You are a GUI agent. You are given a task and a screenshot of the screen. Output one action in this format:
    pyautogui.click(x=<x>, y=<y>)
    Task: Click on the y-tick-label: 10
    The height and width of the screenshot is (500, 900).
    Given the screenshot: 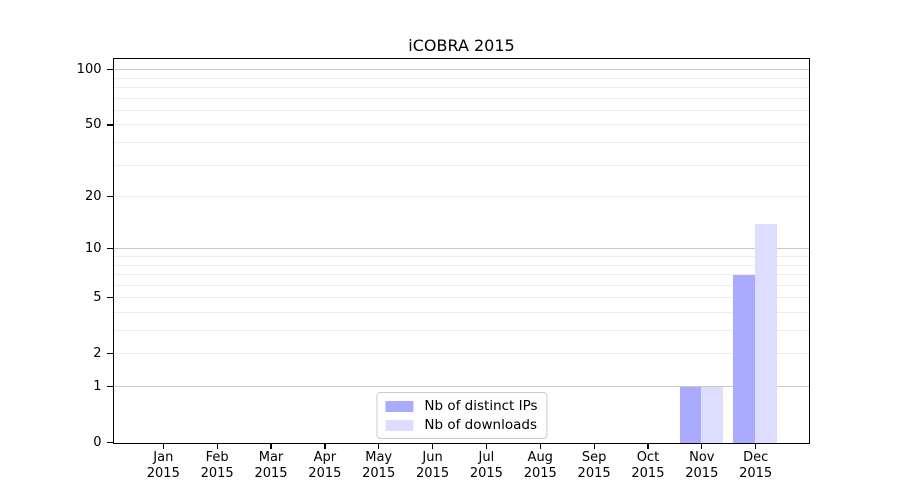 What is the action you would take?
    pyautogui.click(x=93, y=248)
    